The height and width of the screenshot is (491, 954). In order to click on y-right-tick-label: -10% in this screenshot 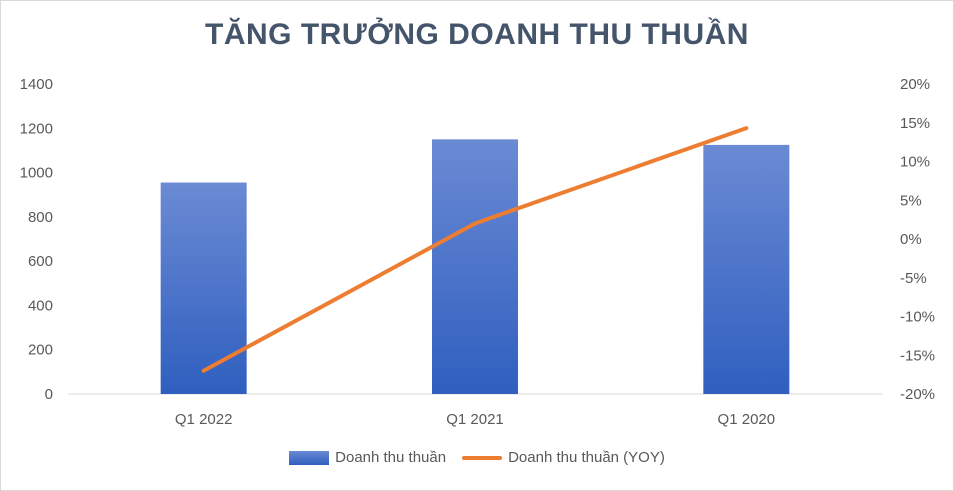, I will do `click(917, 317)`.